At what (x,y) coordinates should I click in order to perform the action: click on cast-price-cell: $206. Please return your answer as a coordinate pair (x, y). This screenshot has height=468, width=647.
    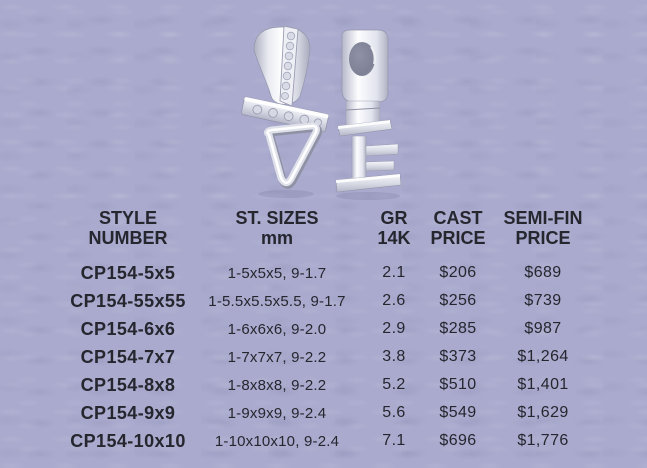
    Looking at the image, I should click on (458, 272).